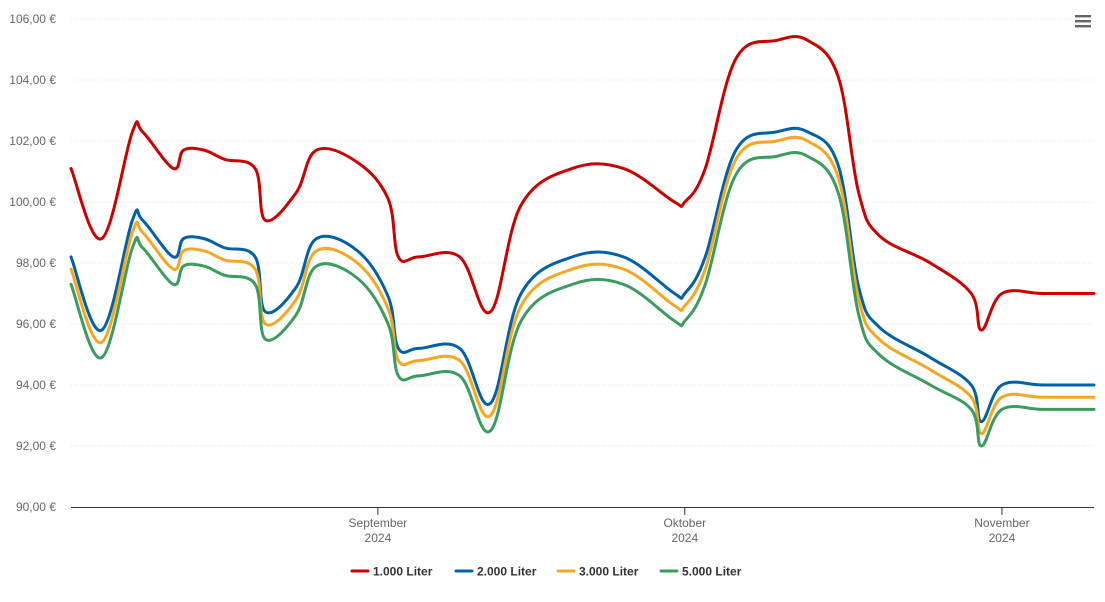  What do you see at coordinates (403, 572) in the screenshot?
I see `legend-label: 1.000 Liter` at bounding box center [403, 572].